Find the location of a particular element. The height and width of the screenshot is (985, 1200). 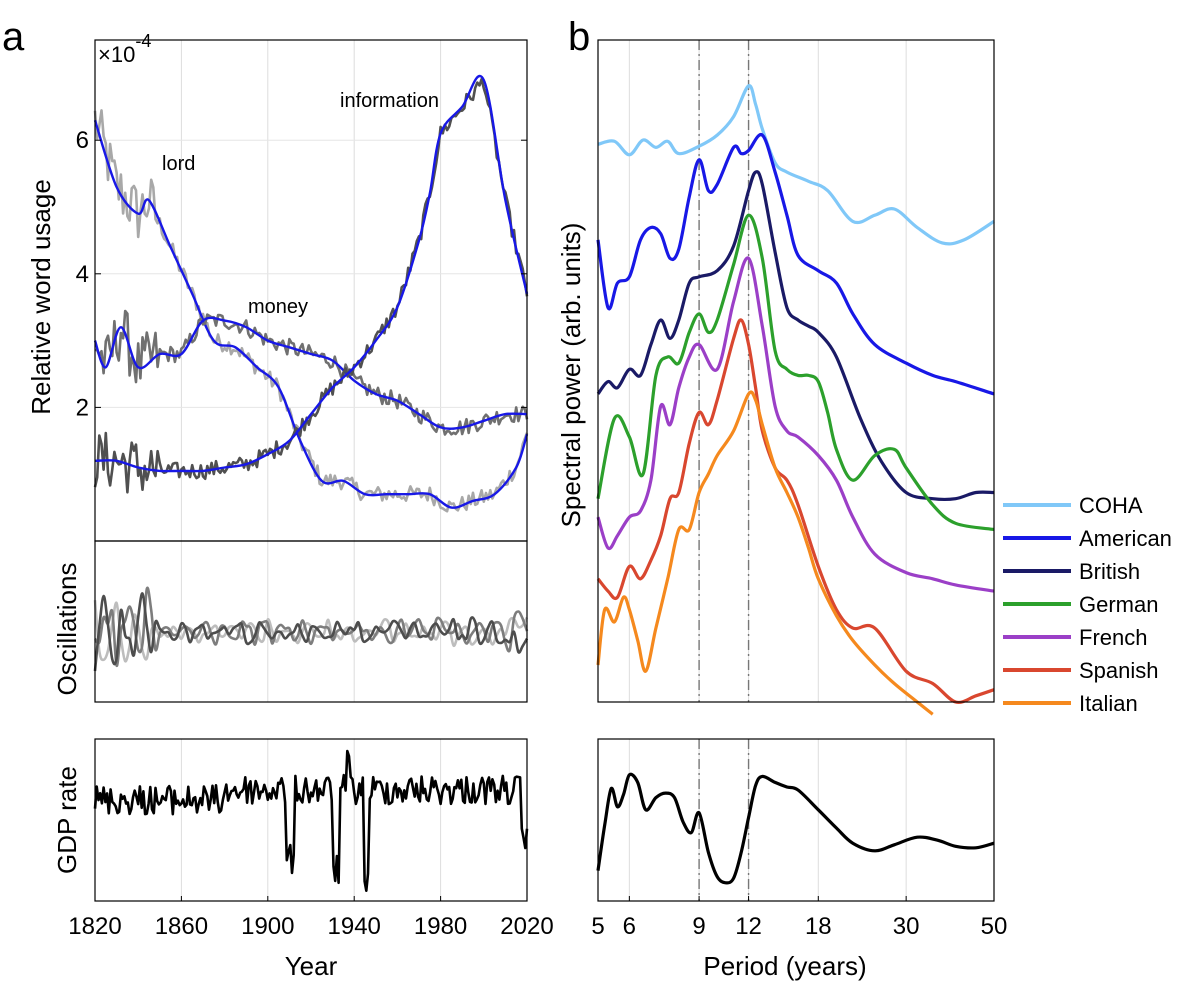

year-tick-label: 1860 is located at coordinates (181, 926).